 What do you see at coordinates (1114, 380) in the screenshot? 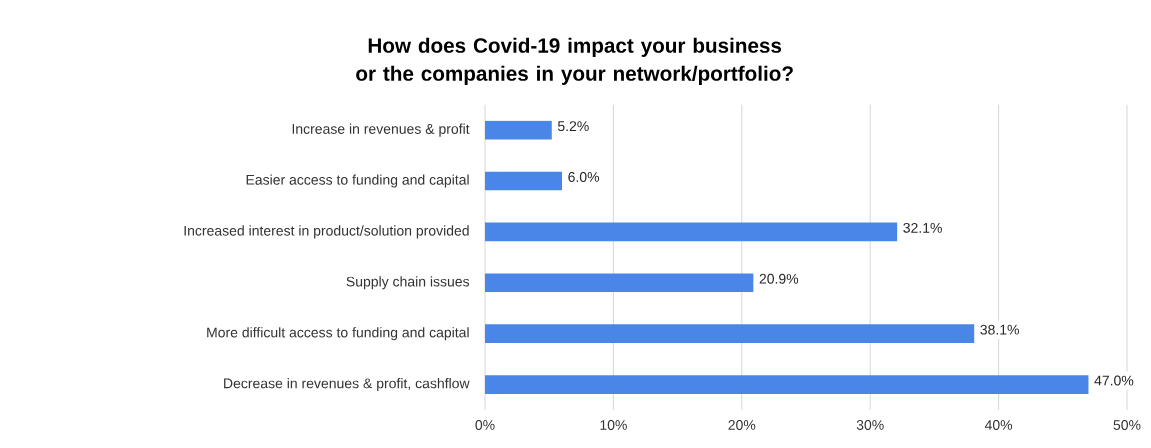
I see `data-label: 47.0%` at bounding box center [1114, 380].